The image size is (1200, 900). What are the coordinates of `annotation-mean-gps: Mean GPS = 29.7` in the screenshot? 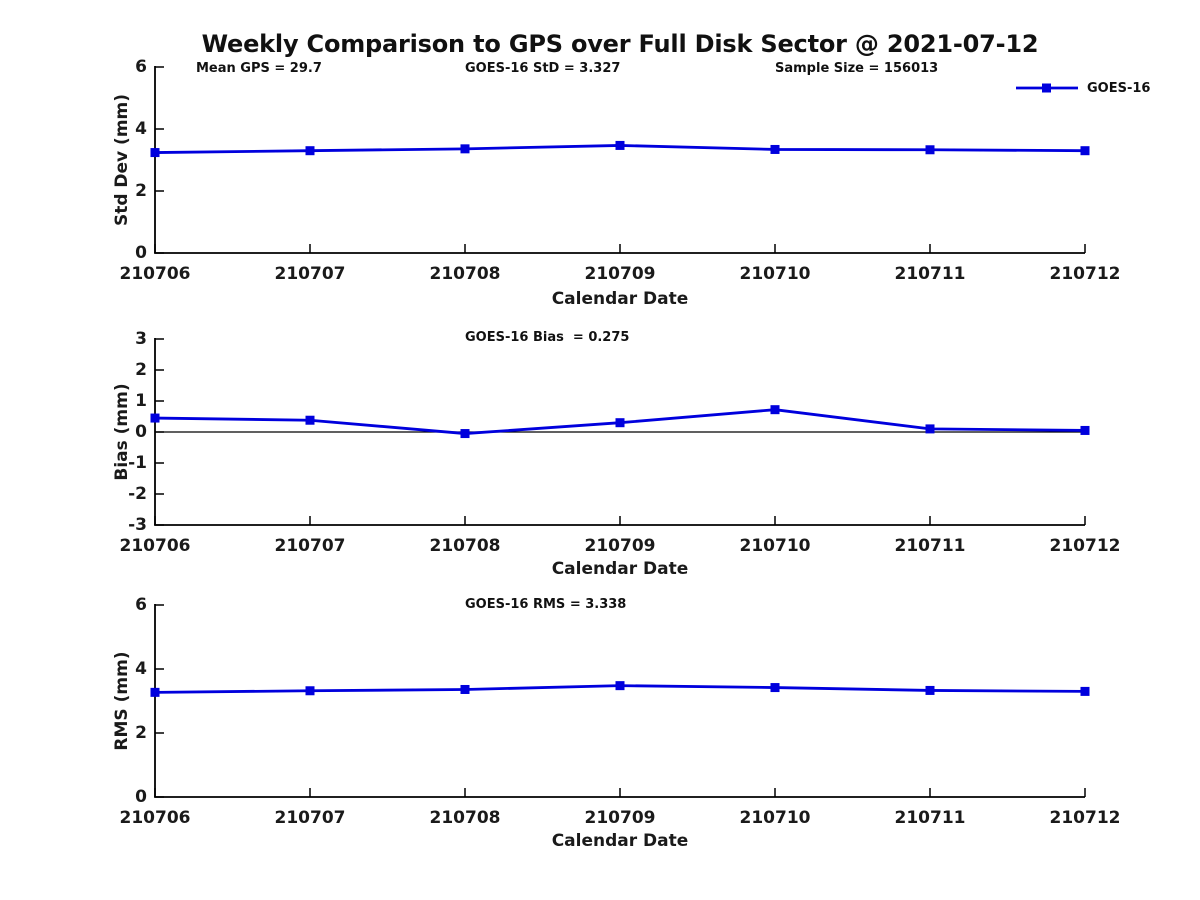 It's located at (259, 68).